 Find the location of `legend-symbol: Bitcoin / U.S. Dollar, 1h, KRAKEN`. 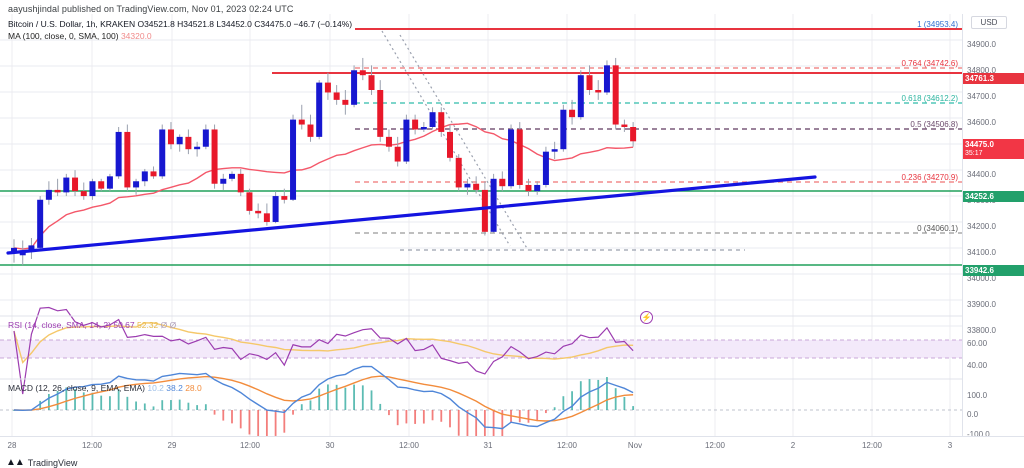

legend-symbol: Bitcoin / U.S. Dollar, 1h, KRAKEN is located at coordinates (72, 24).